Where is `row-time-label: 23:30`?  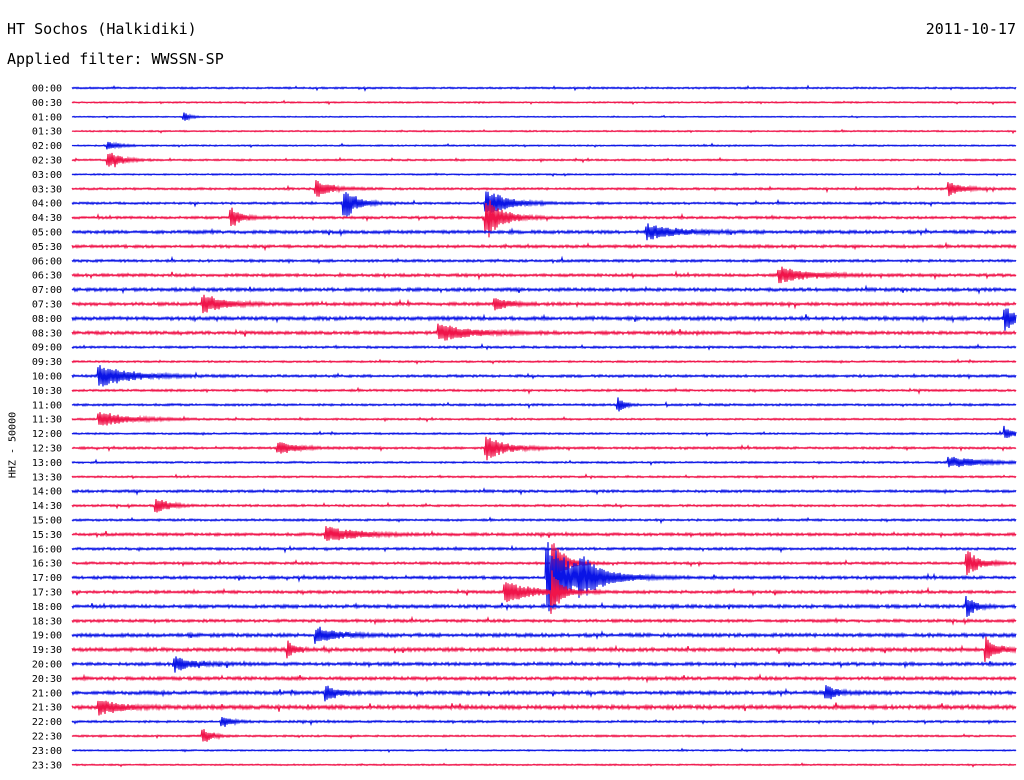
row-time-label: 23:30 is located at coordinates (47, 765).